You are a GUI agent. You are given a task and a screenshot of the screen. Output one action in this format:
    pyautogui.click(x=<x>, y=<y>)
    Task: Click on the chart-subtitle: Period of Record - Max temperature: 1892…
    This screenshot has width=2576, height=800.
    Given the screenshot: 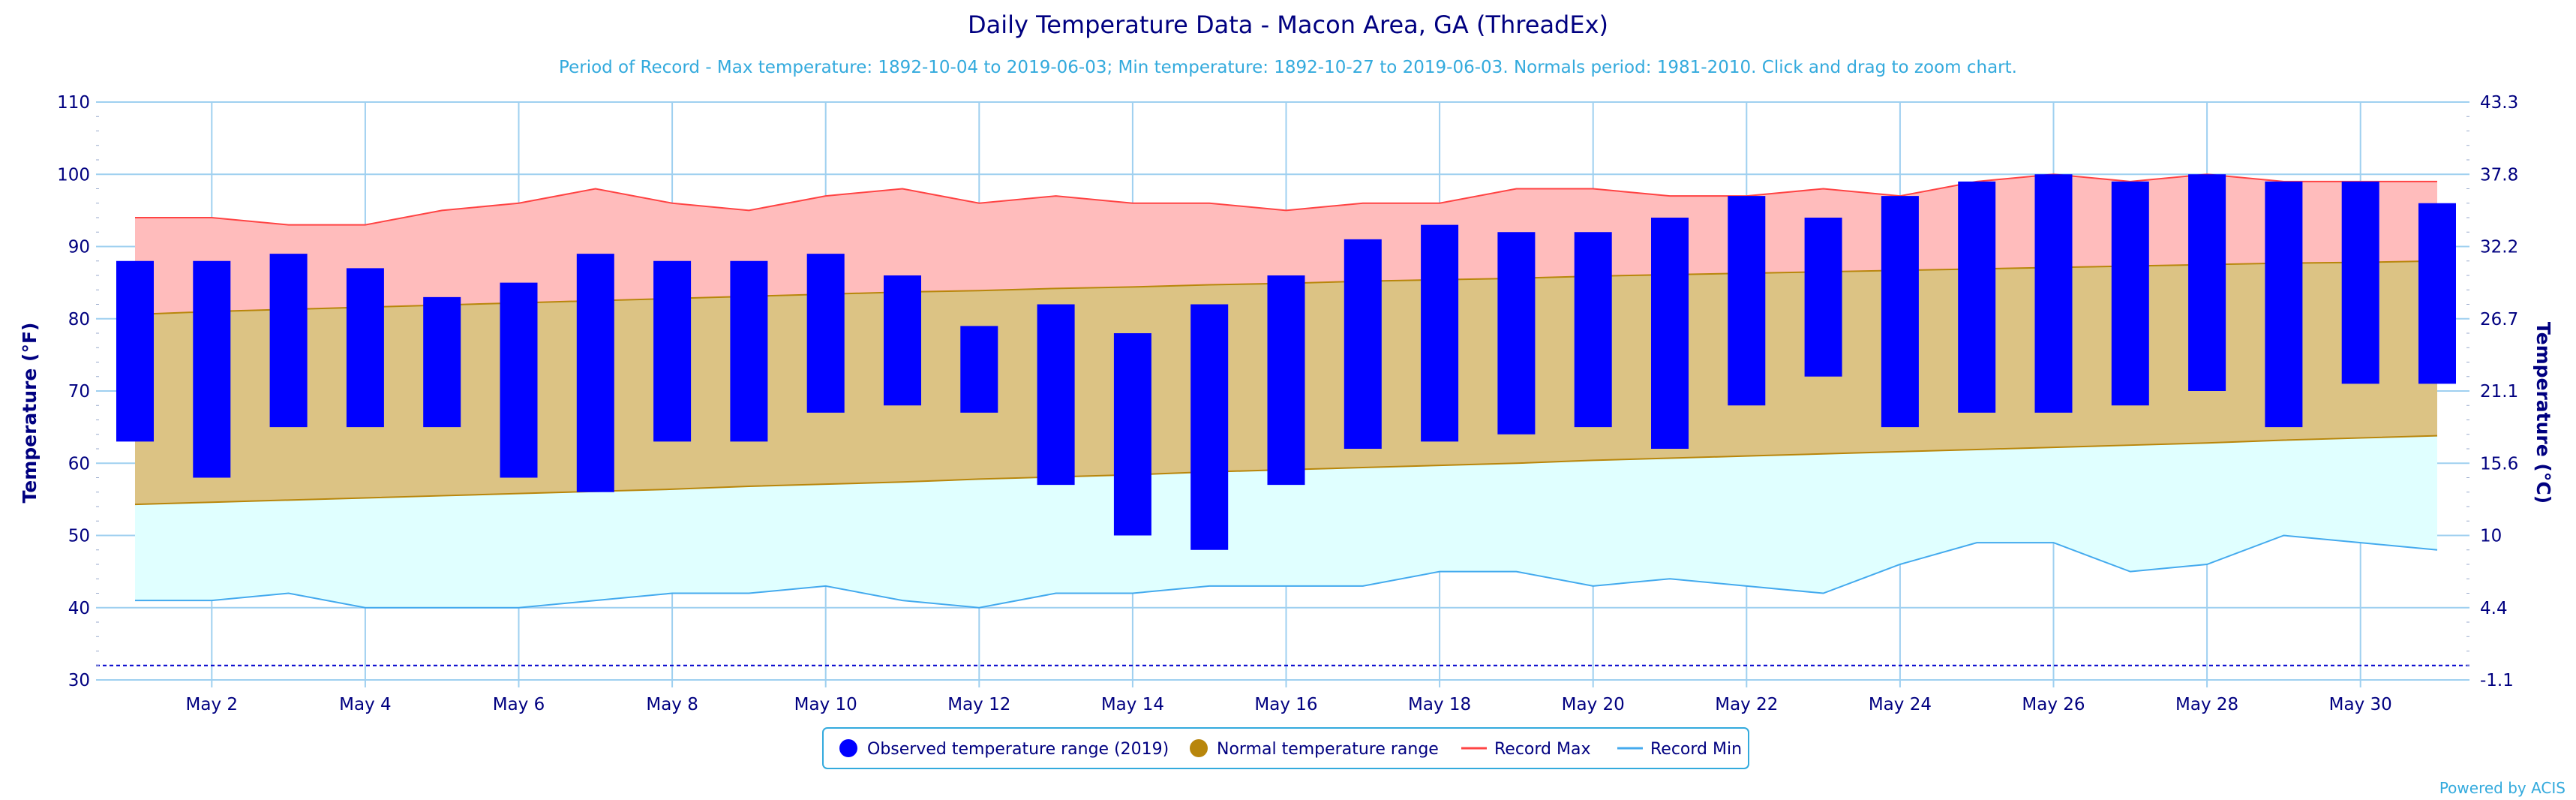 What is the action you would take?
    pyautogui.click(x=1288, y=67)
    